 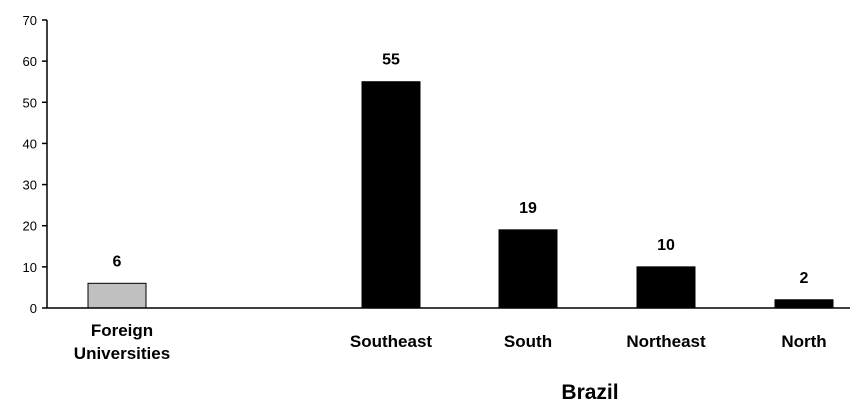 What do you see at coordinates (30, 61) in the screenshot?
I see `y-tick-label: 60` at bounding box center [30, 61].